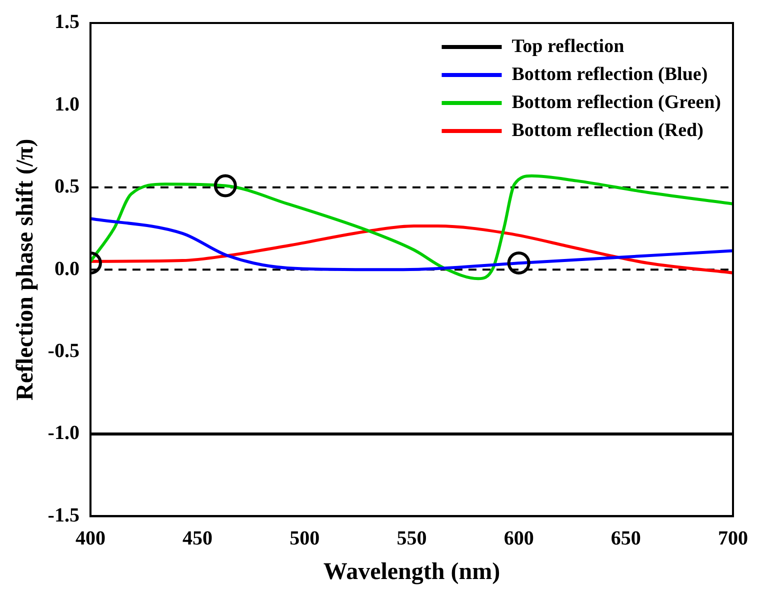 The width and height of the screenshot is (759, 599). What do you see at coordinates (67, 187) in the screenshot?
I see `y-tick-label: 0.5` at bounding box center [67, 187].